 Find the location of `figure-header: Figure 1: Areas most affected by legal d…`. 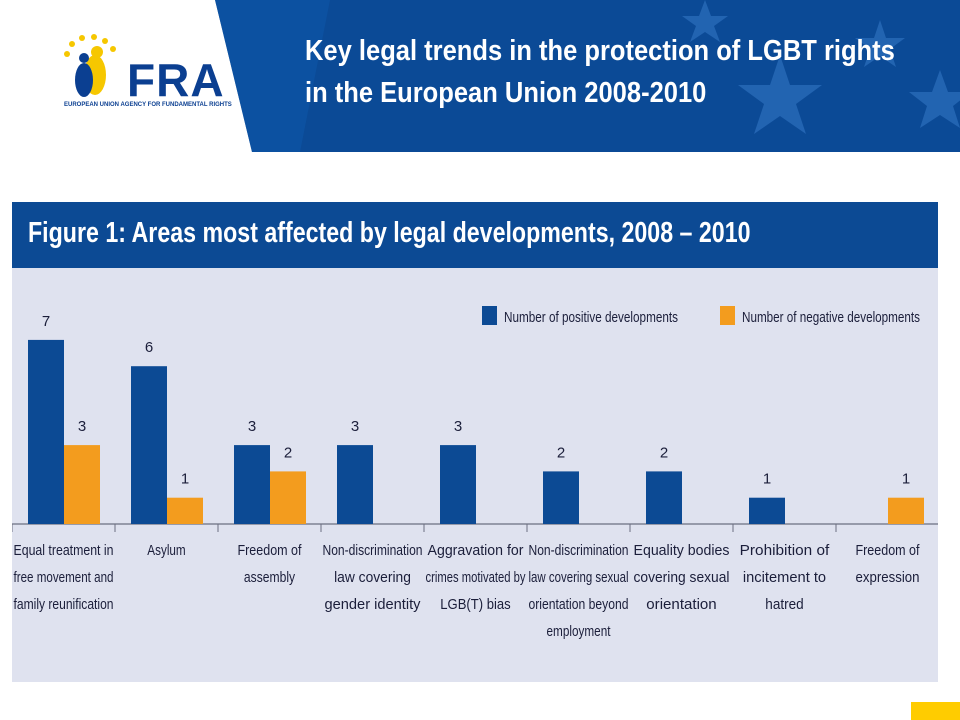

figure-header: Figure 1: Areas most affected by legal d… is located at coordinates (475, 235).